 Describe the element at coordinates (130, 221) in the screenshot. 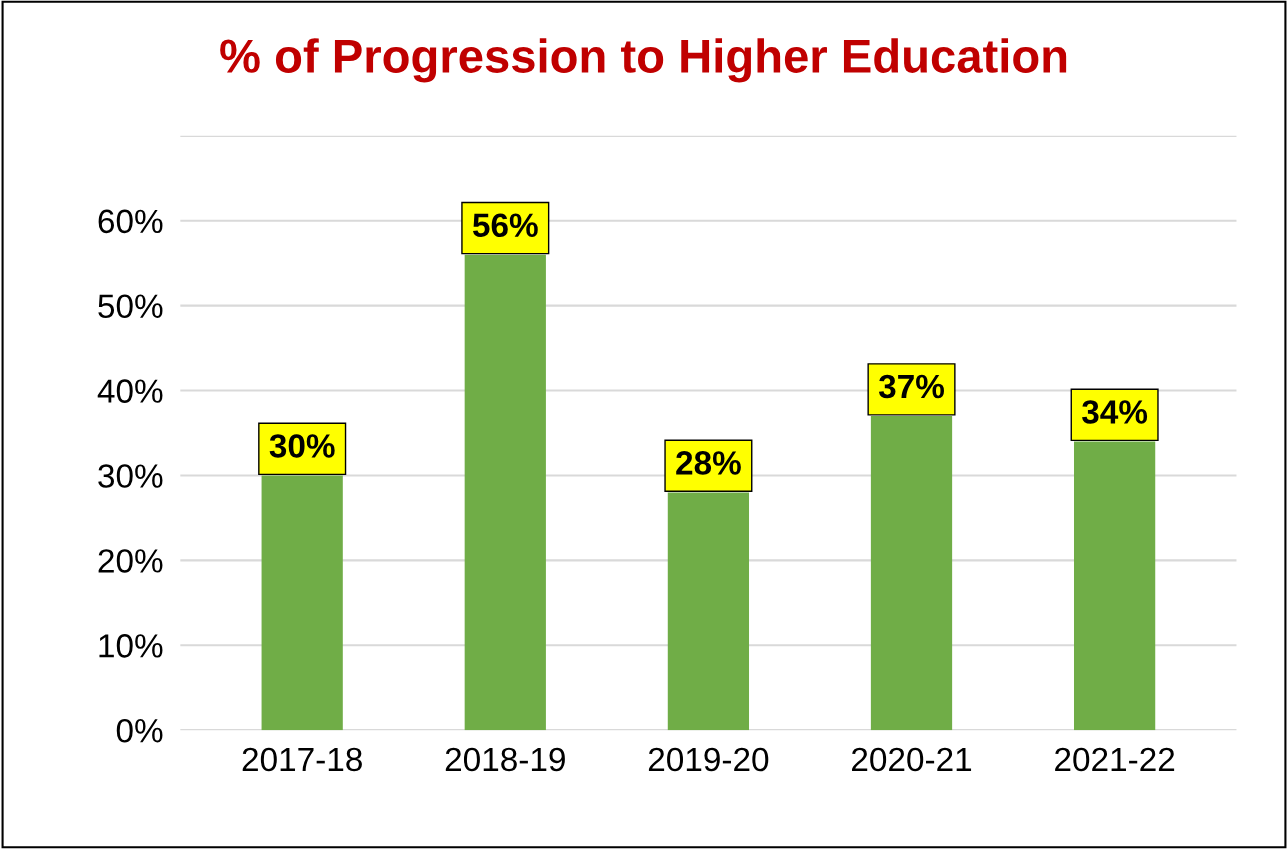

I see `y-tick-label: 60%` at that location.